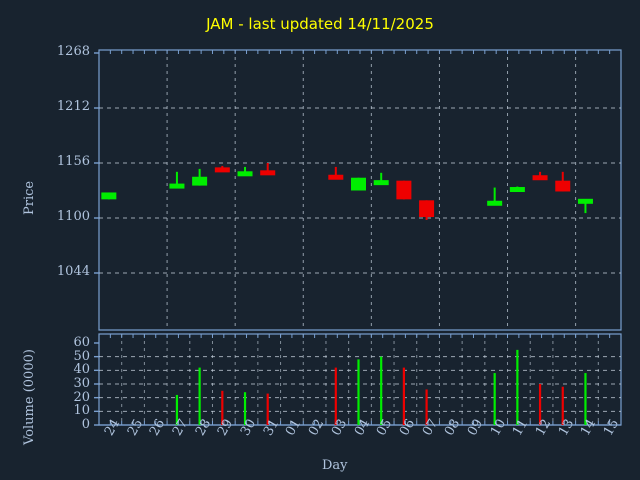 This screenshot has height=480, width=640. I want to click on price-tick-label: 1156, so click(73, 161).